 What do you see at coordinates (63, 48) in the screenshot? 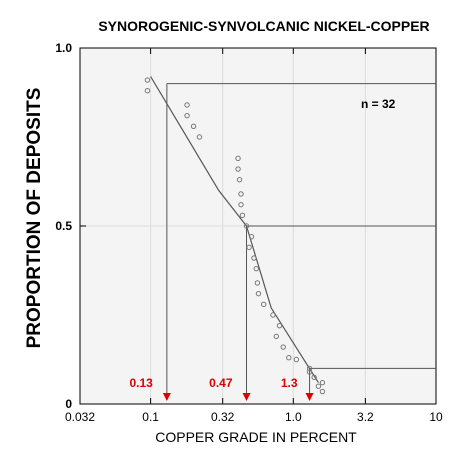
I see `y-tick-label: 1.0` at bounding box center [63, 48].